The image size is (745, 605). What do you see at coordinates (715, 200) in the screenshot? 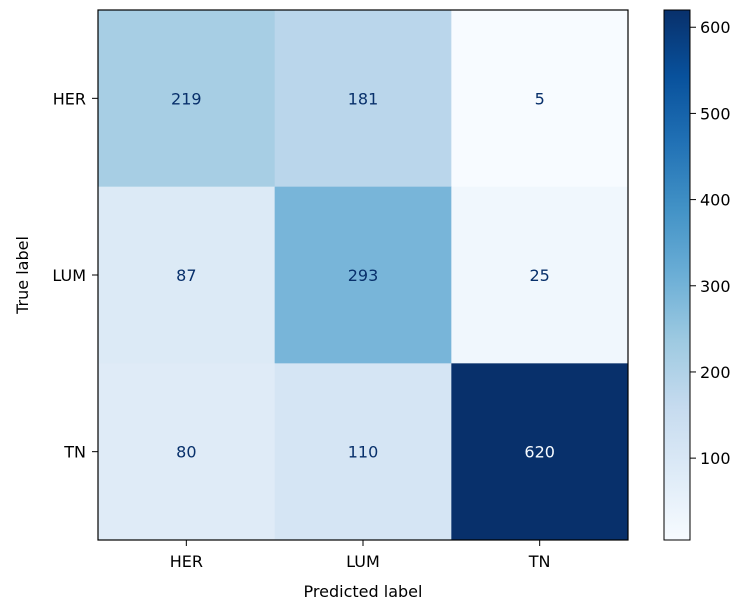
I see `colorbar-tick-label: 400` at bounding box center [715, 200].